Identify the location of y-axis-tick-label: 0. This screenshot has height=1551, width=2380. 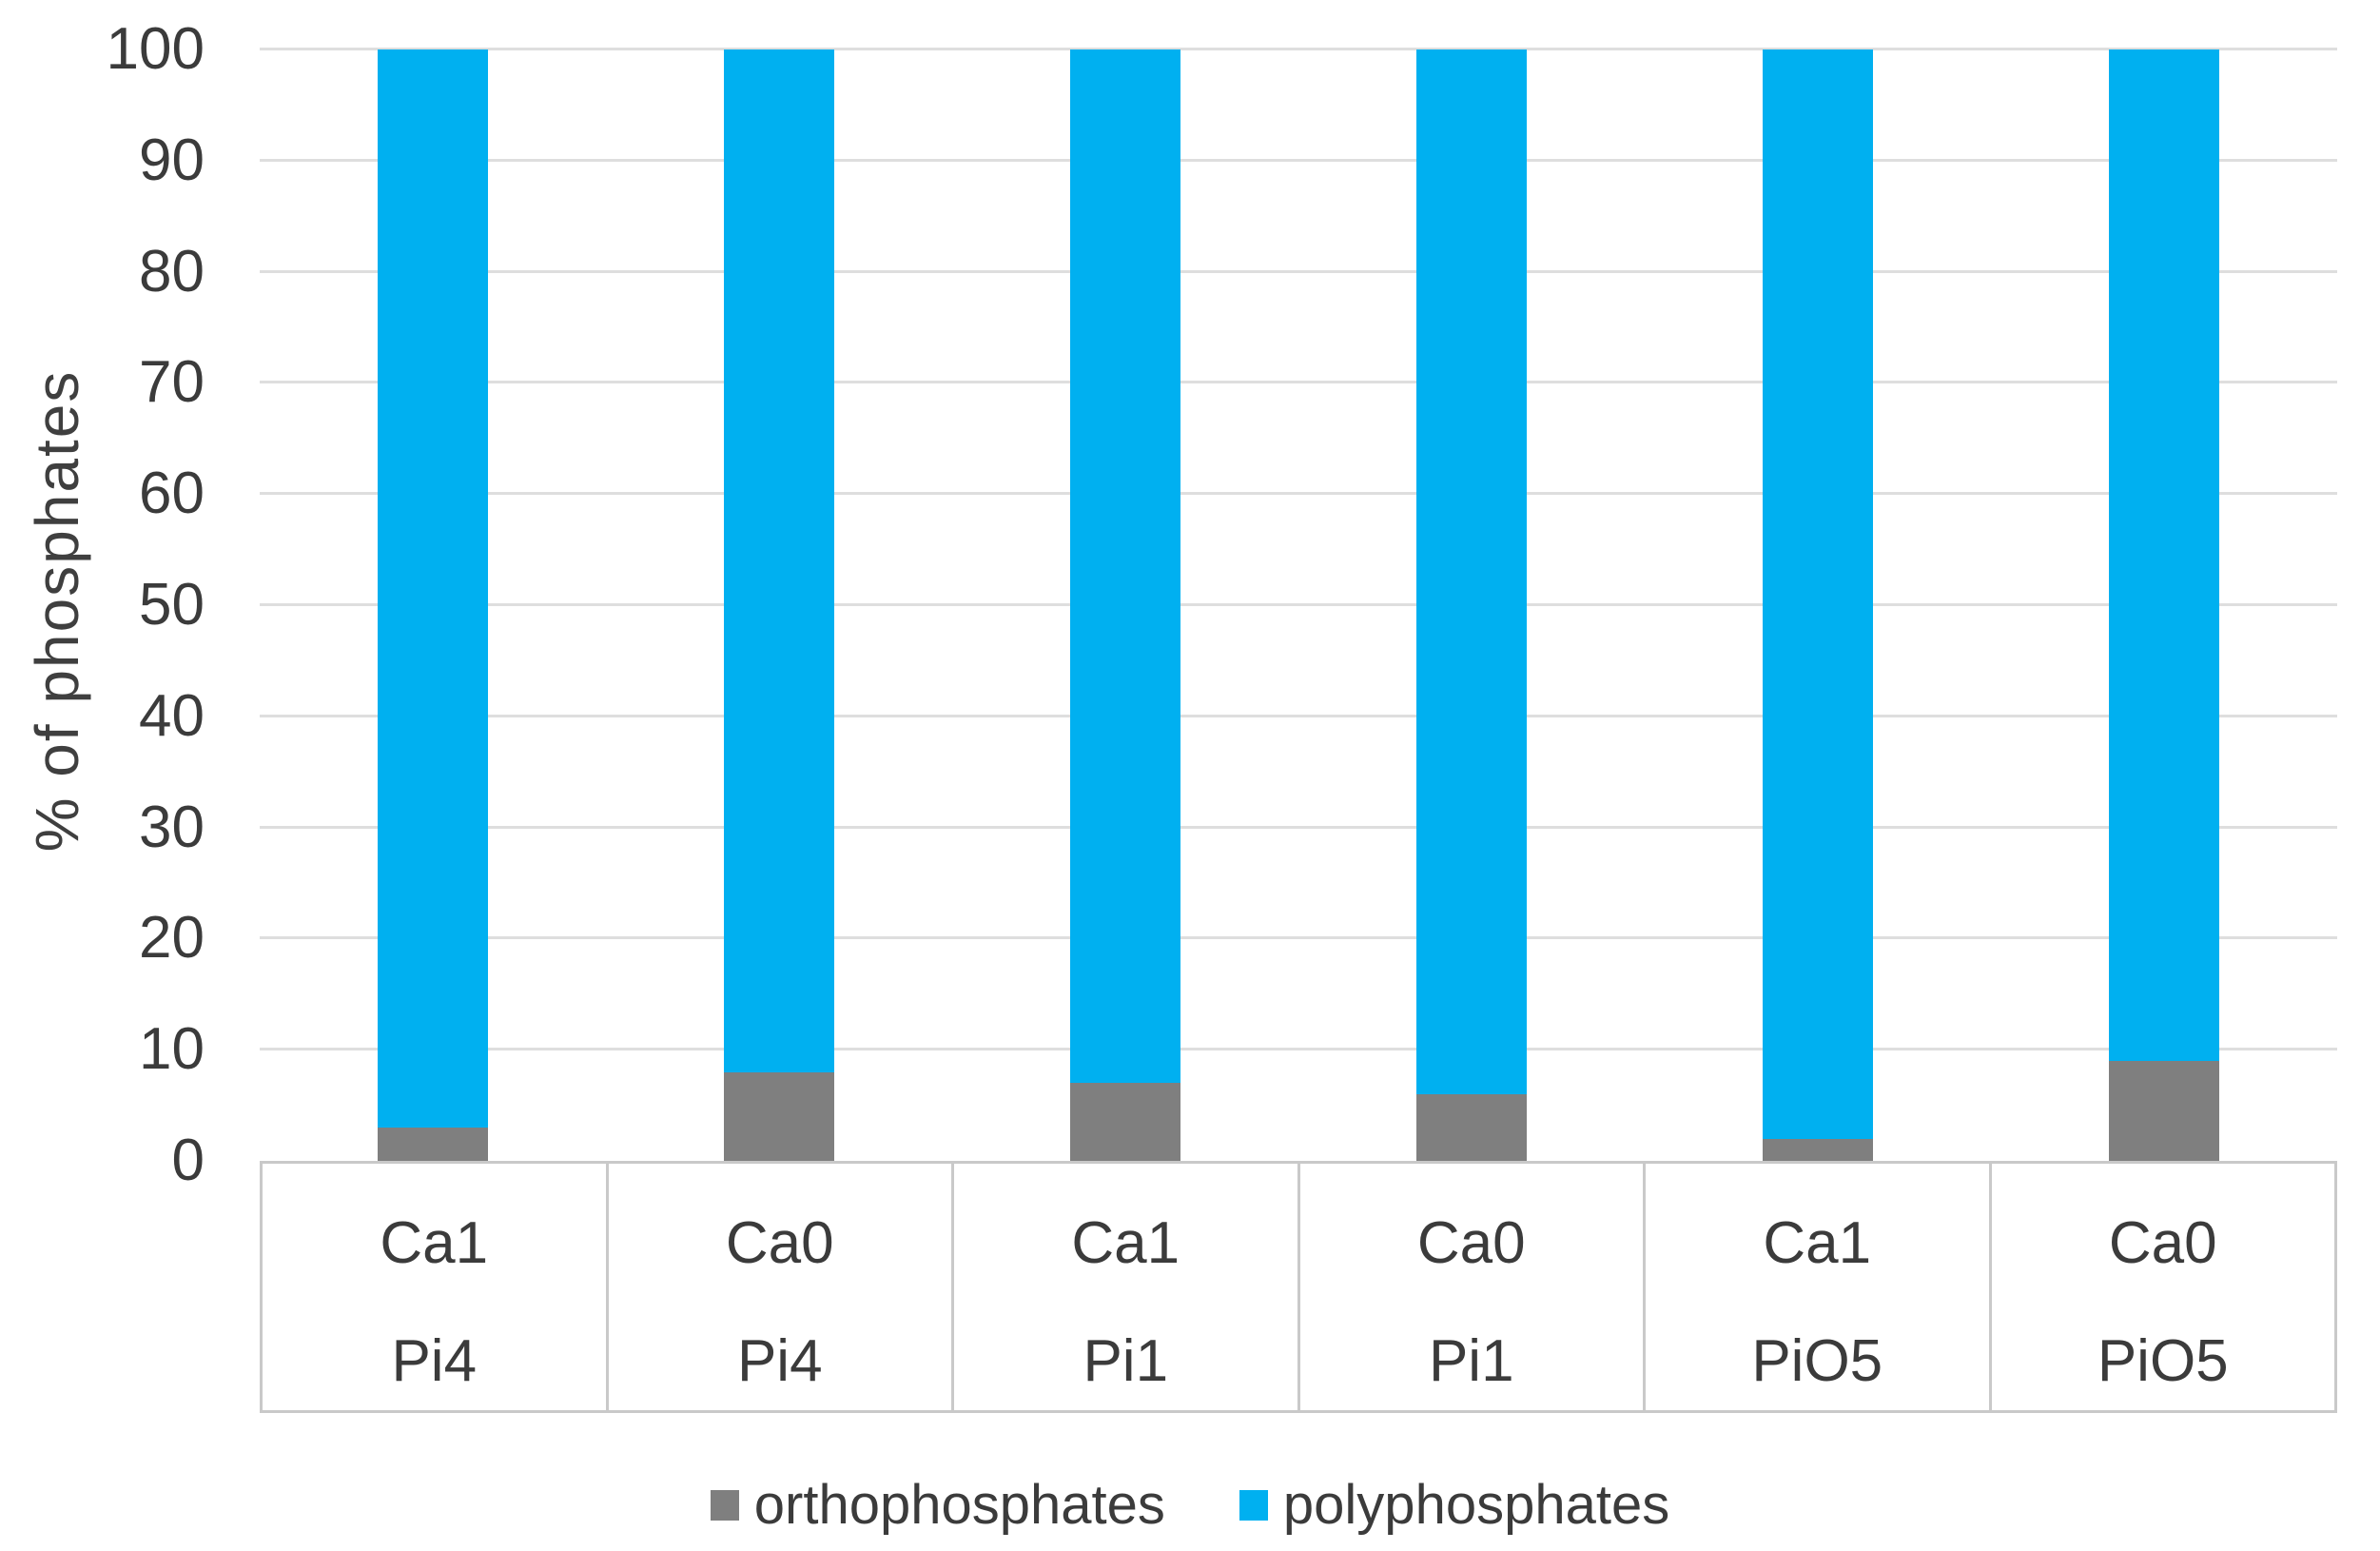
(188, 1160).